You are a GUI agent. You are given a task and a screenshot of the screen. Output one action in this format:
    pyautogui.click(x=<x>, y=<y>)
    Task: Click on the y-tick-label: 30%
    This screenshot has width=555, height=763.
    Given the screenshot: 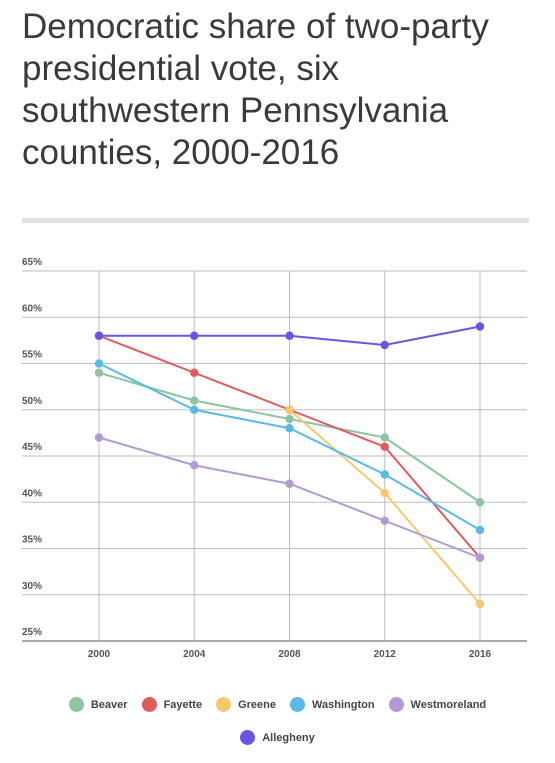 What is the action you would take?
    pyautogui.click(x=32, y=586)
    